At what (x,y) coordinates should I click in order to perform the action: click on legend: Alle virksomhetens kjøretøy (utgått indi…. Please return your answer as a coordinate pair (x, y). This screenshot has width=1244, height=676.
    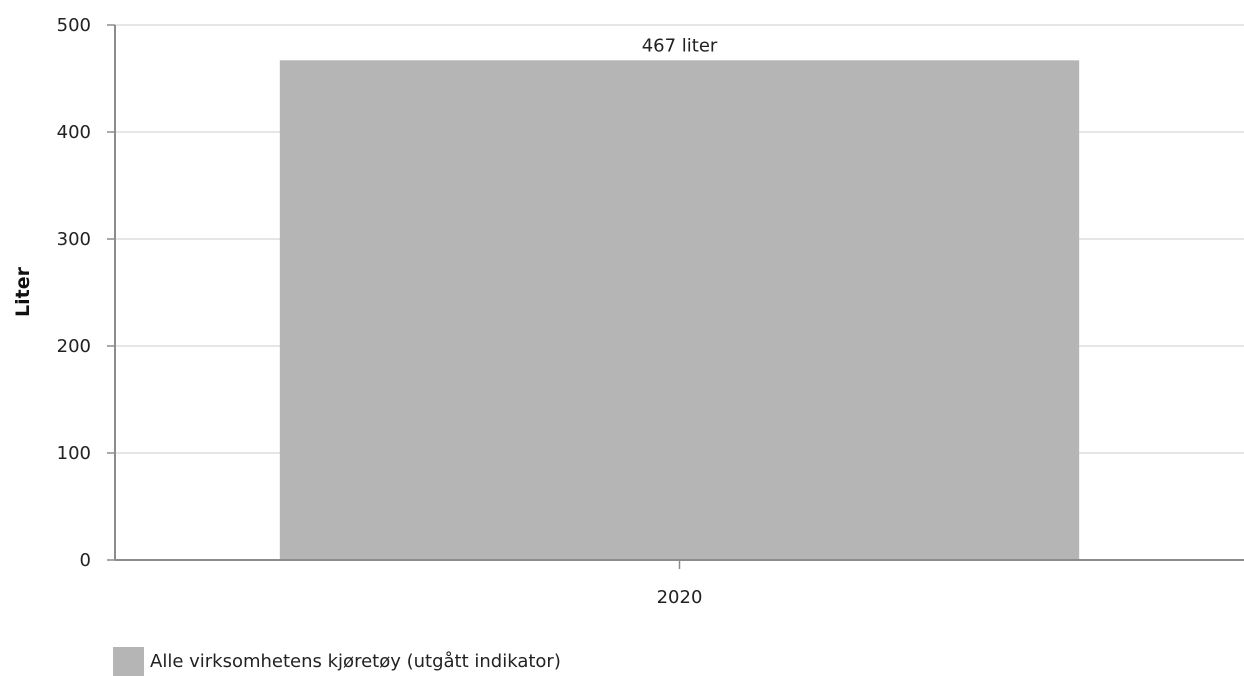
    Looking at the image, I should click on (337, 661).